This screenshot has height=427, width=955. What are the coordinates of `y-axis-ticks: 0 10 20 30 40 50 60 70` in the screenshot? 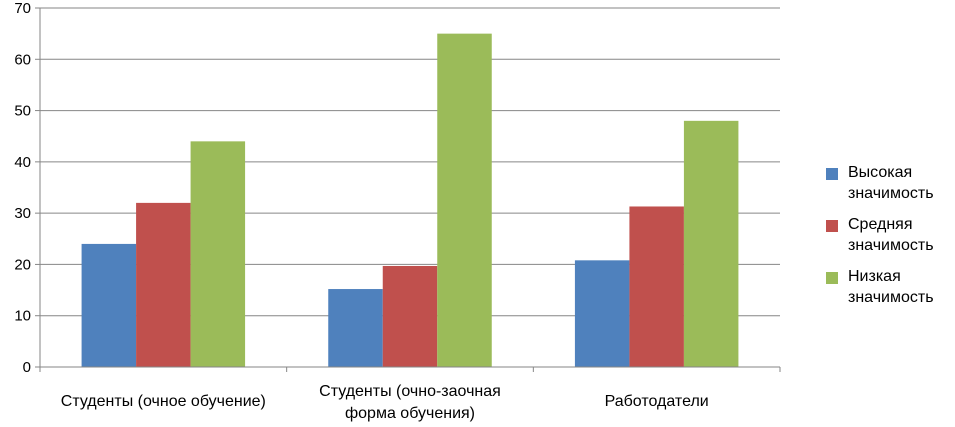 It's located at (27, 188).